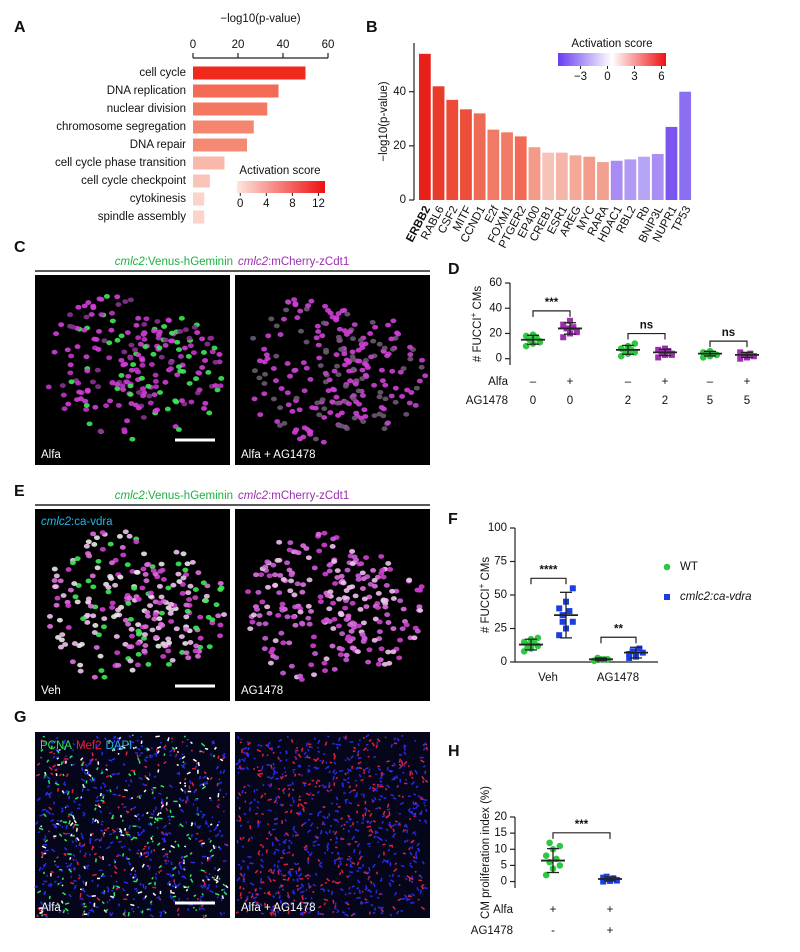 The height and width of the screenshot is (952, 800). What do you see at coordinates (279, 171) in the screenshot?
I see `colorbar-title: Activation score` at bounding box center [279, 171].